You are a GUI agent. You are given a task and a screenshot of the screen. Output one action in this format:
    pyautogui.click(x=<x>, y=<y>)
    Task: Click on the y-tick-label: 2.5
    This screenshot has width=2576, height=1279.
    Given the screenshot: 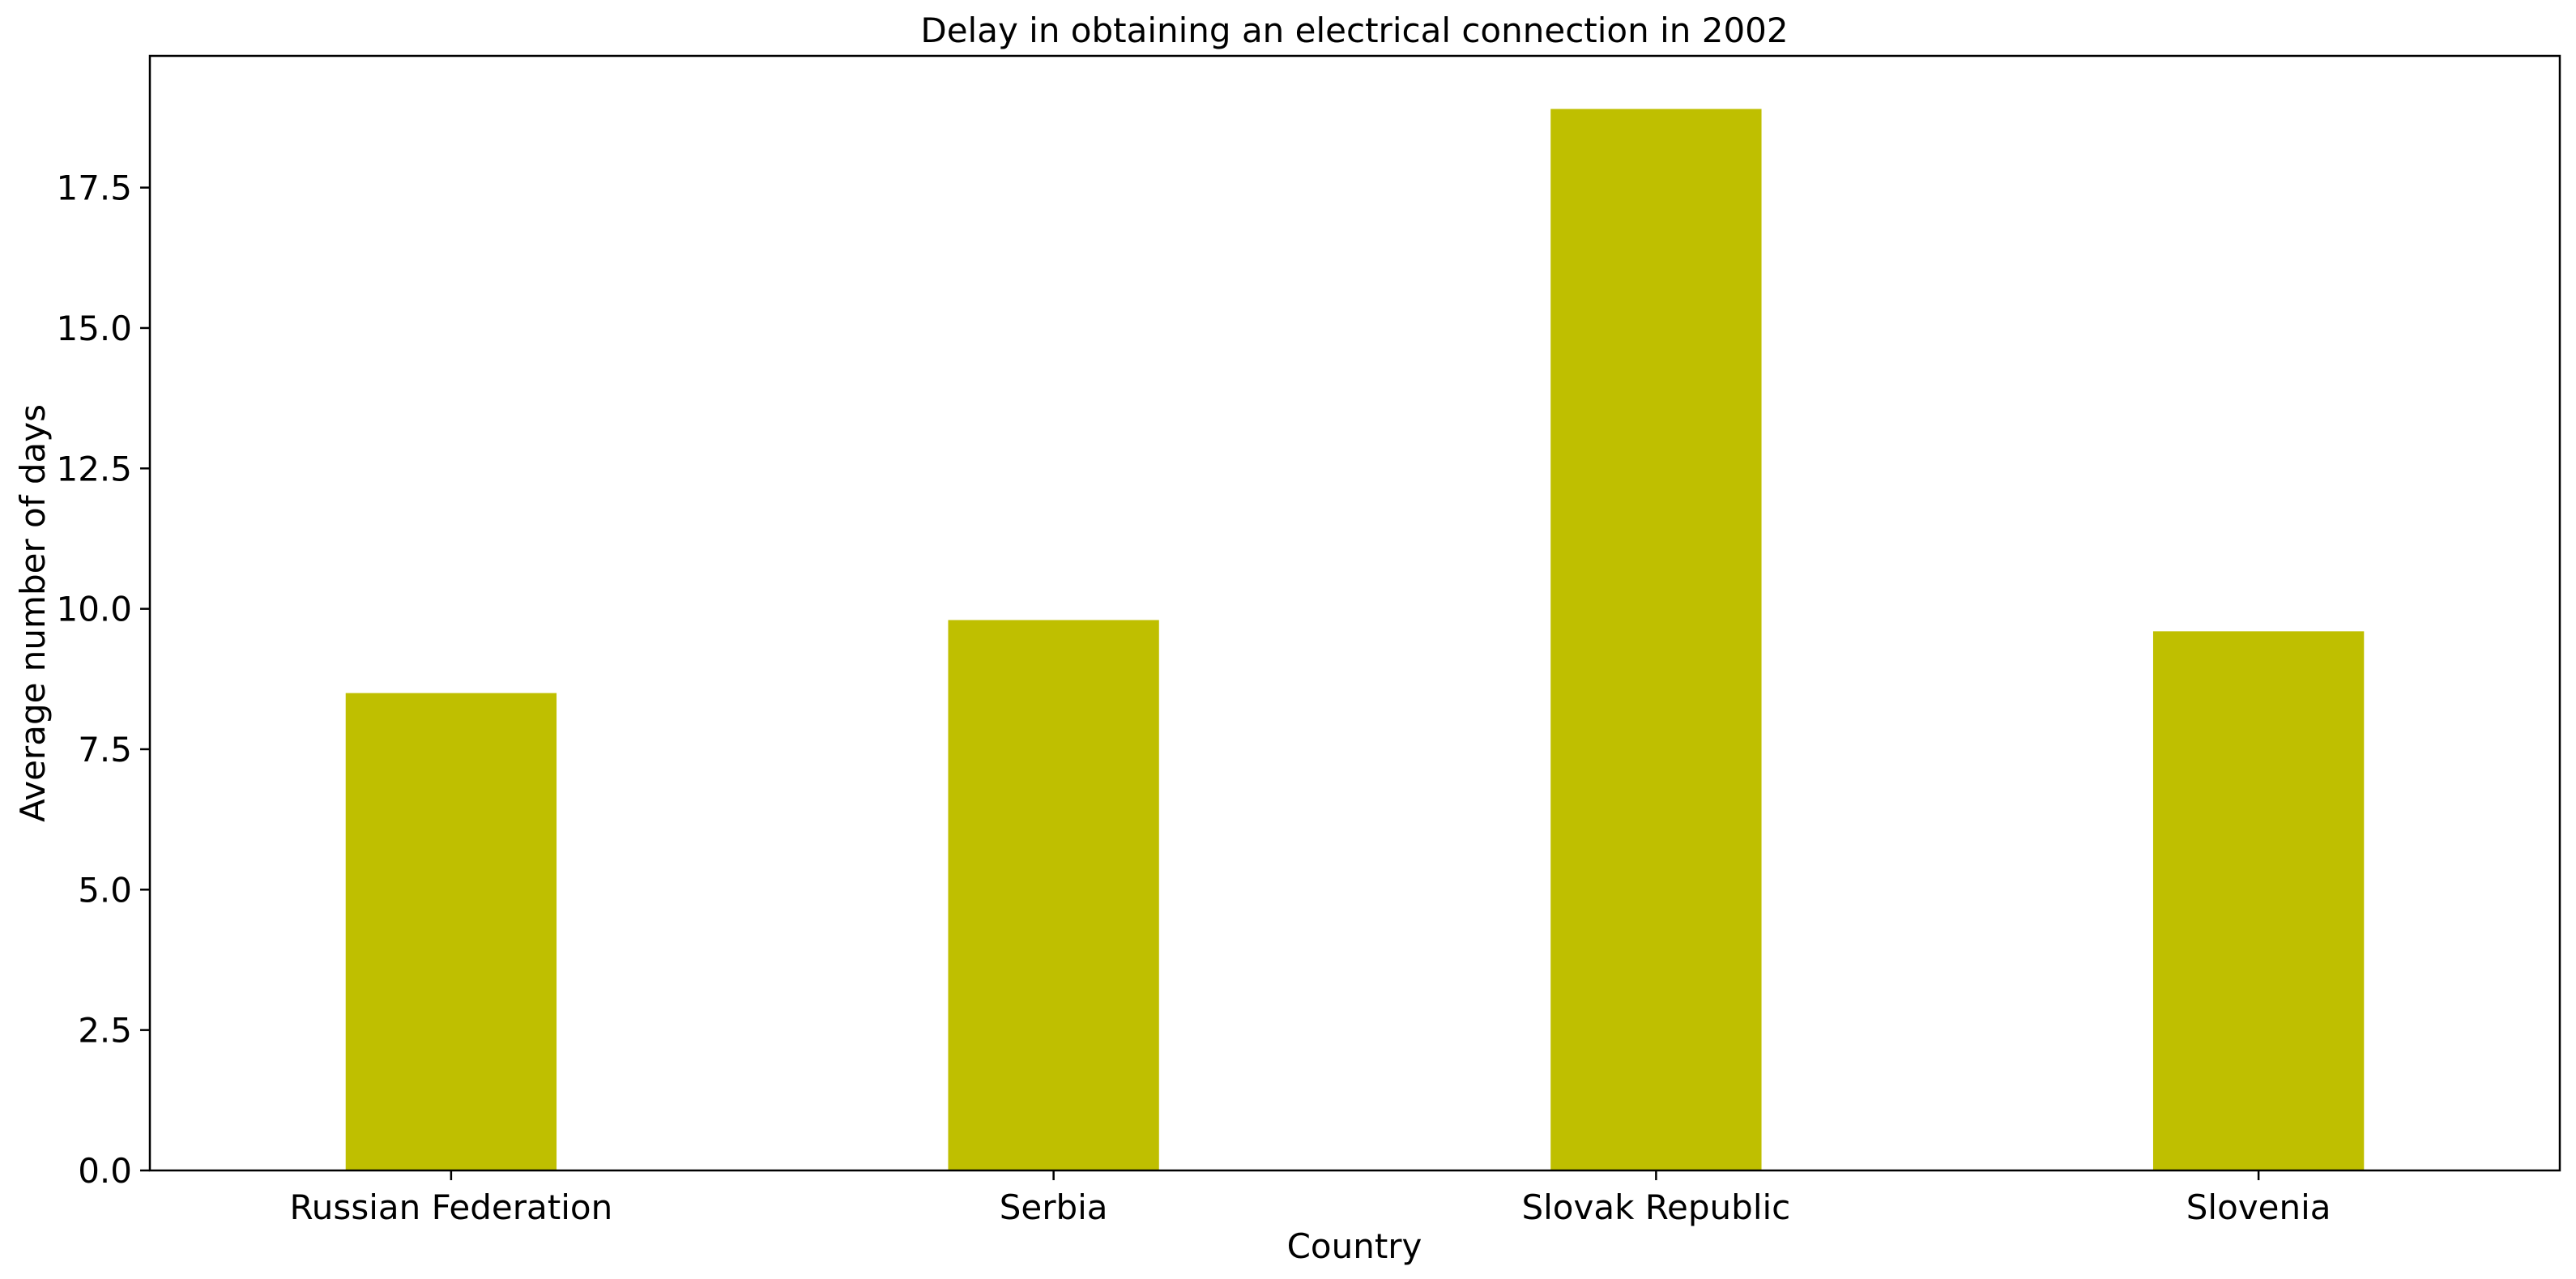 What is the action you would take?
    pyautogui.click(x=105, y=1031)
    